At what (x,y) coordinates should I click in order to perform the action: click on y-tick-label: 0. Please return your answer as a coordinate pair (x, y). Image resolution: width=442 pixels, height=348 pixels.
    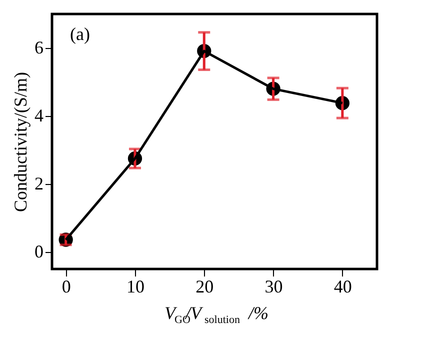
    Looking at the image, I should click on (39, 252).